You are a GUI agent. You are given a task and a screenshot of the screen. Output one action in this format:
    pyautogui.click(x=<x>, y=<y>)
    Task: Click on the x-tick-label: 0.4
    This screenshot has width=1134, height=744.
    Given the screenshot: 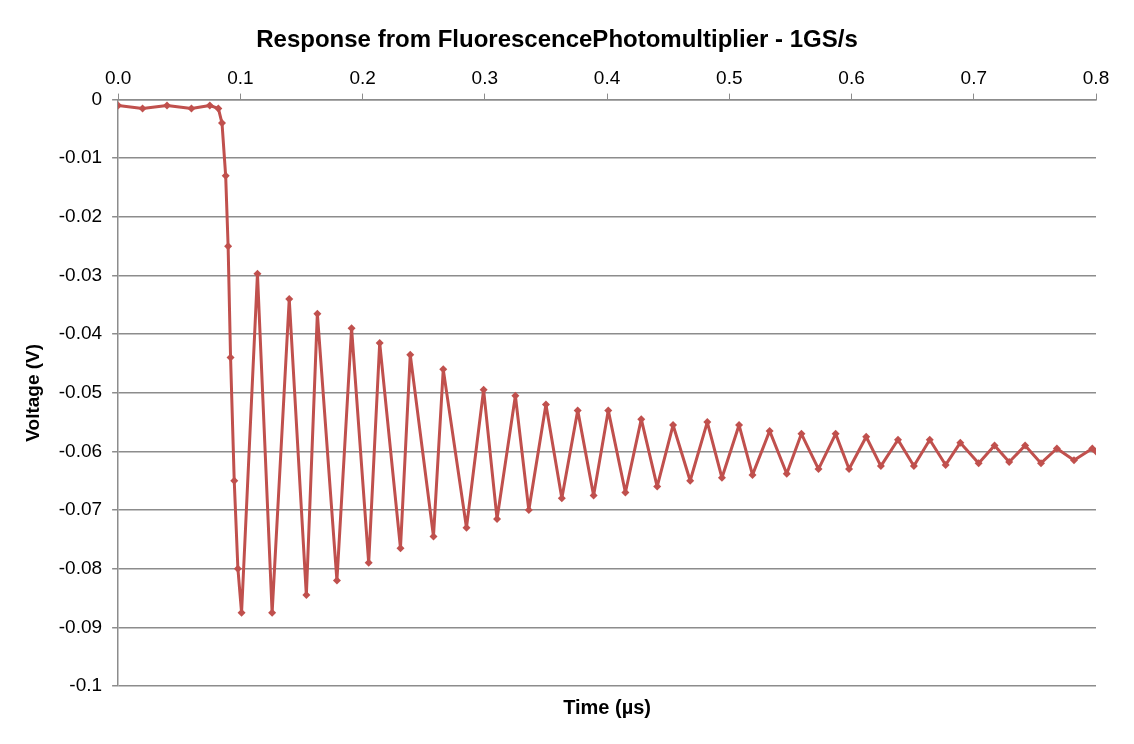 What is the action you would take?
    pyautogui.click(x=607, y=78)
    